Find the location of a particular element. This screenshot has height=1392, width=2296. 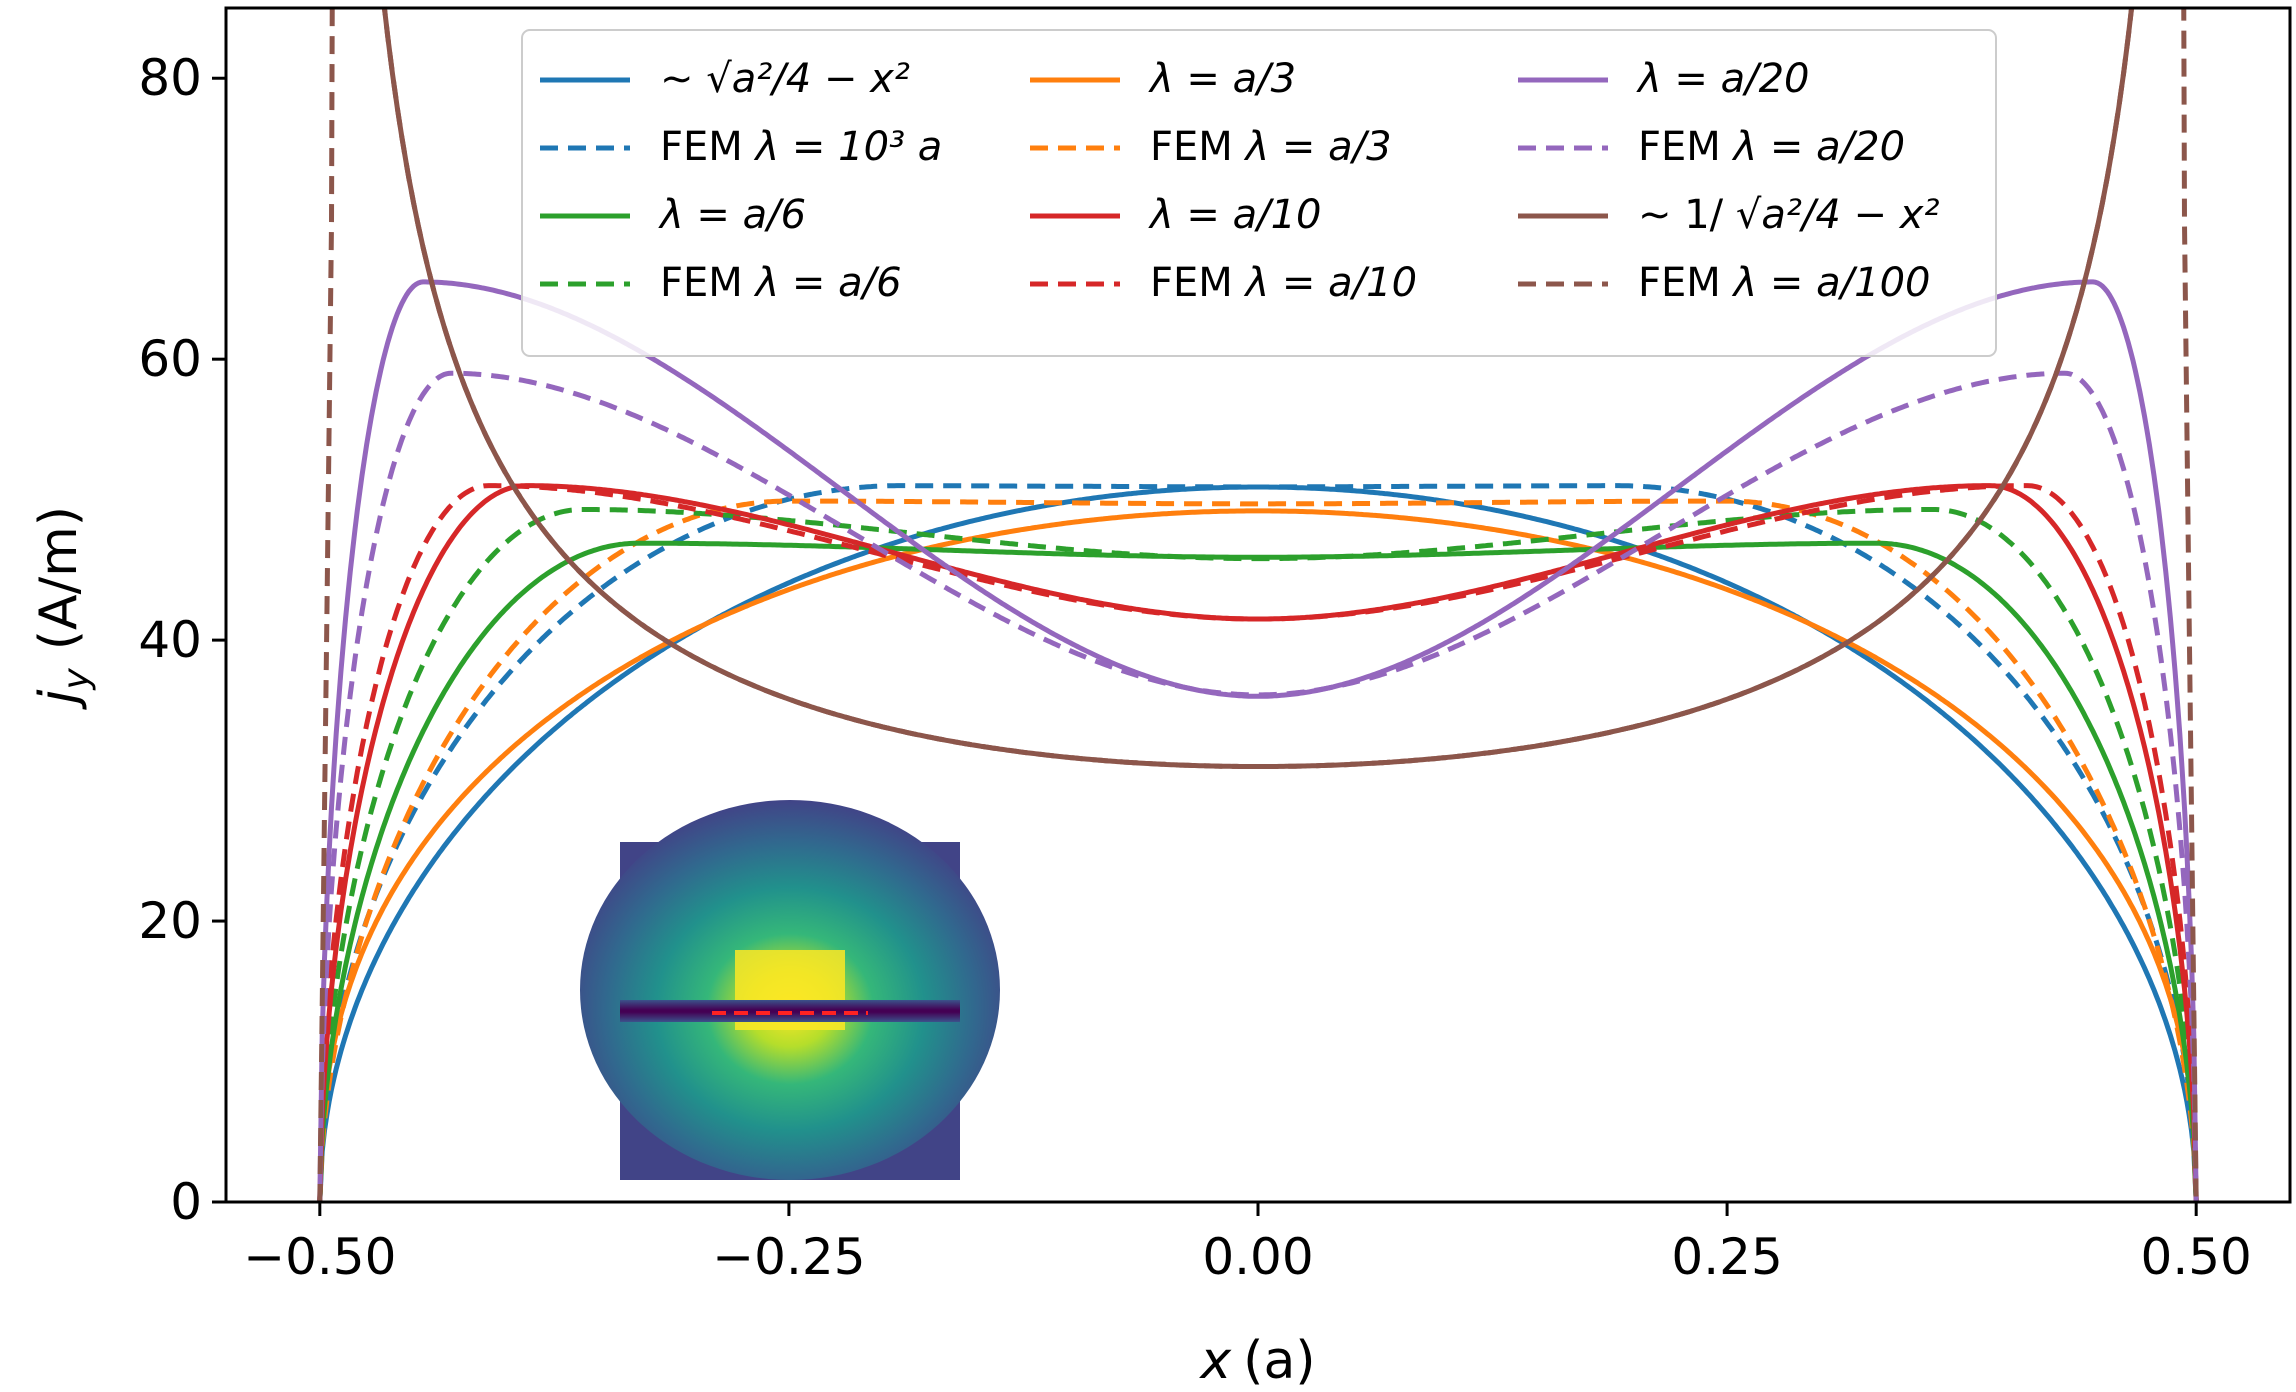

legend-label-lam_a3: λ = a/3 is located at coordinates (1222, 79).